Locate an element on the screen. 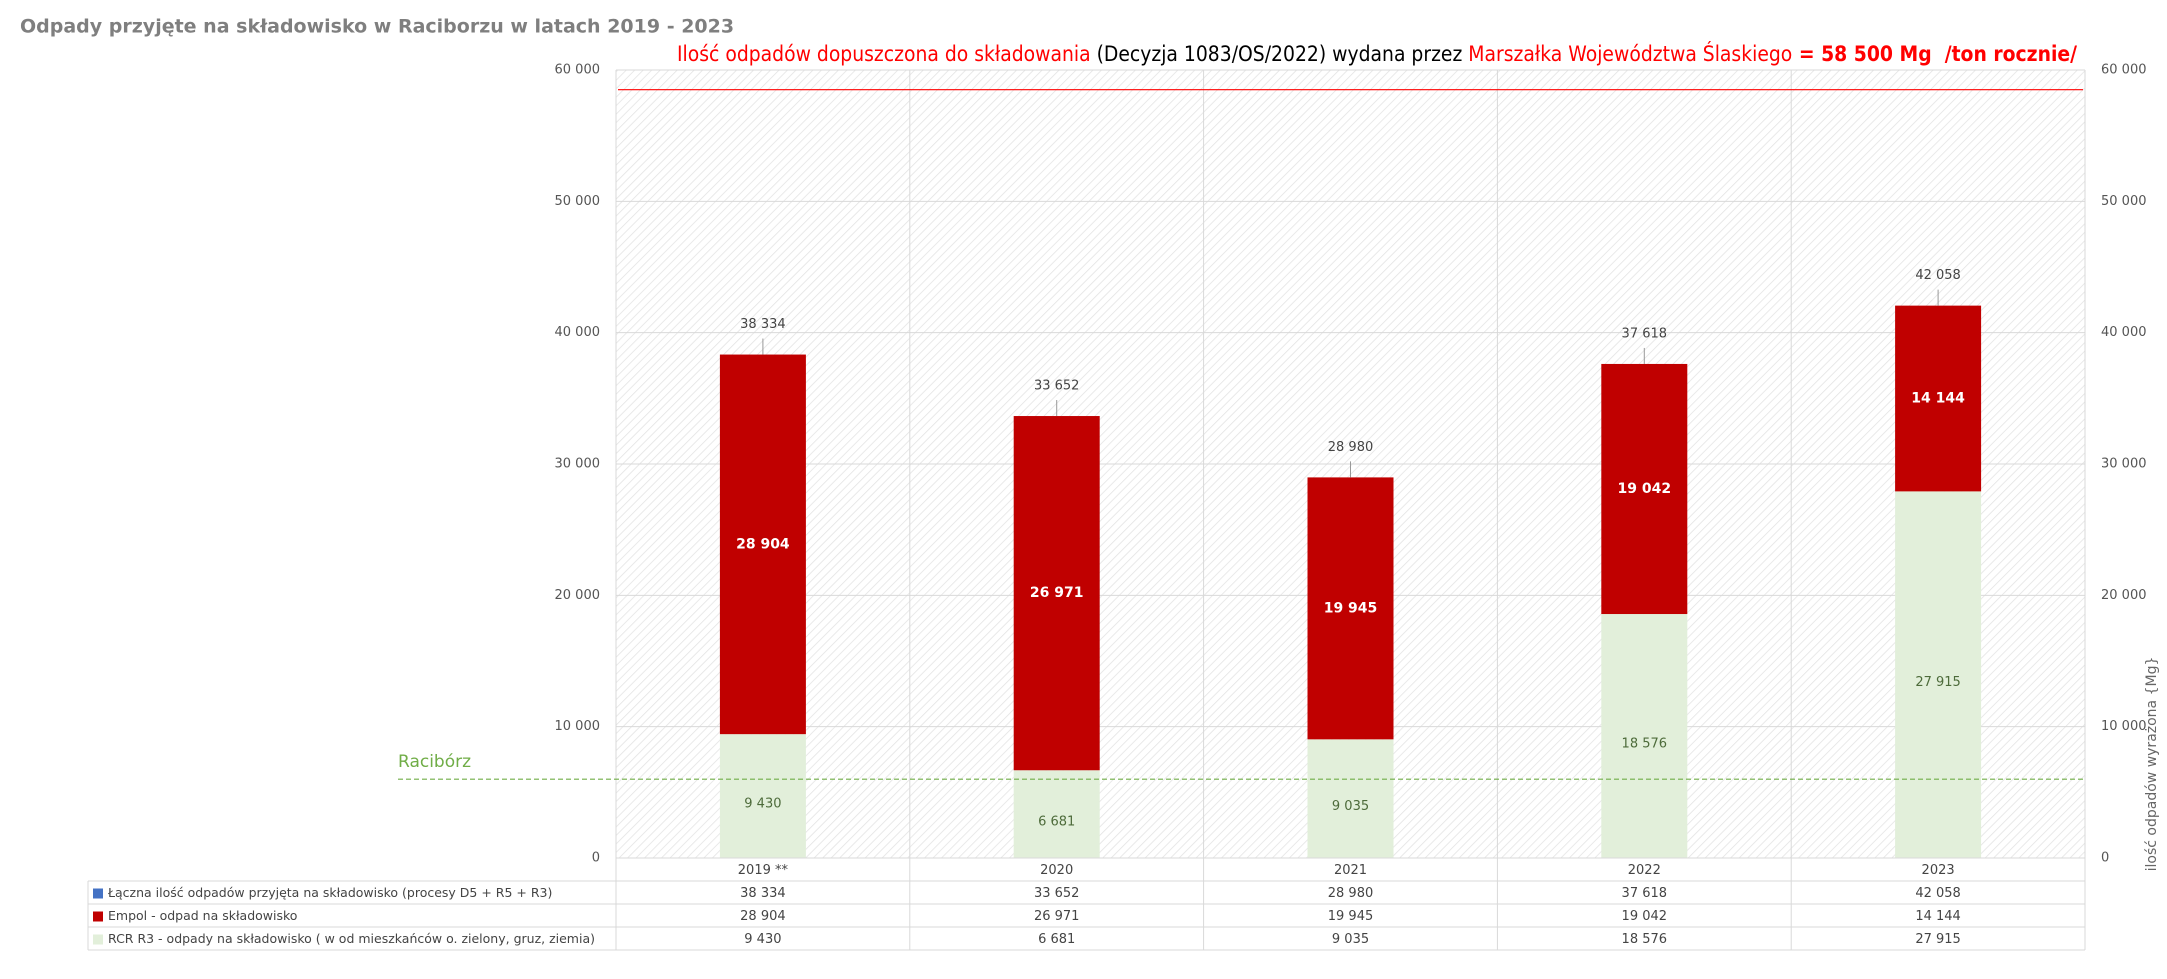  table-cell: 9 430 is located at coordinates (762, 939).